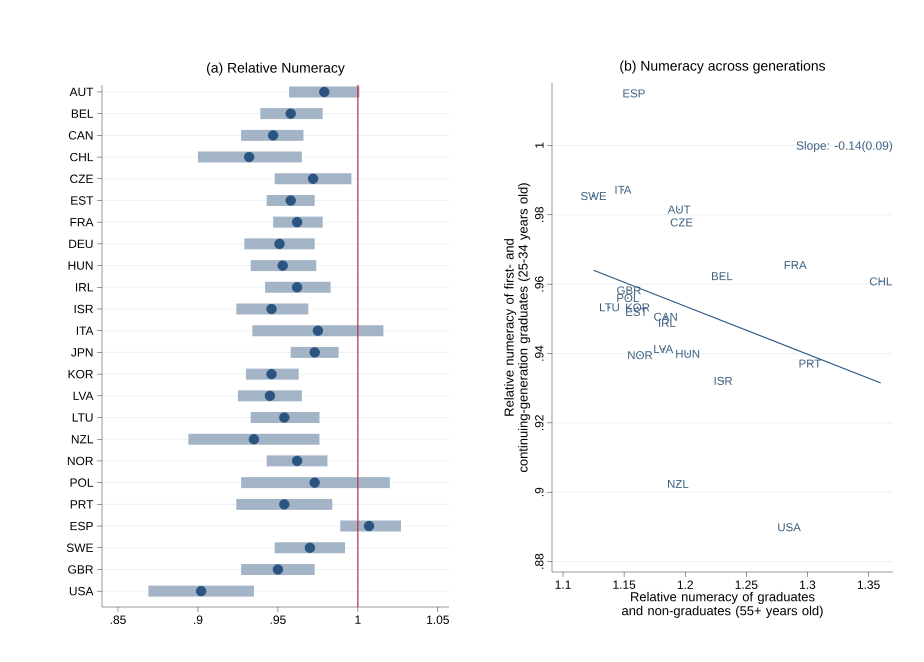  Describe the element at coordinates (628, 298) in the screenshot. I see `annotation: POL` at that location.